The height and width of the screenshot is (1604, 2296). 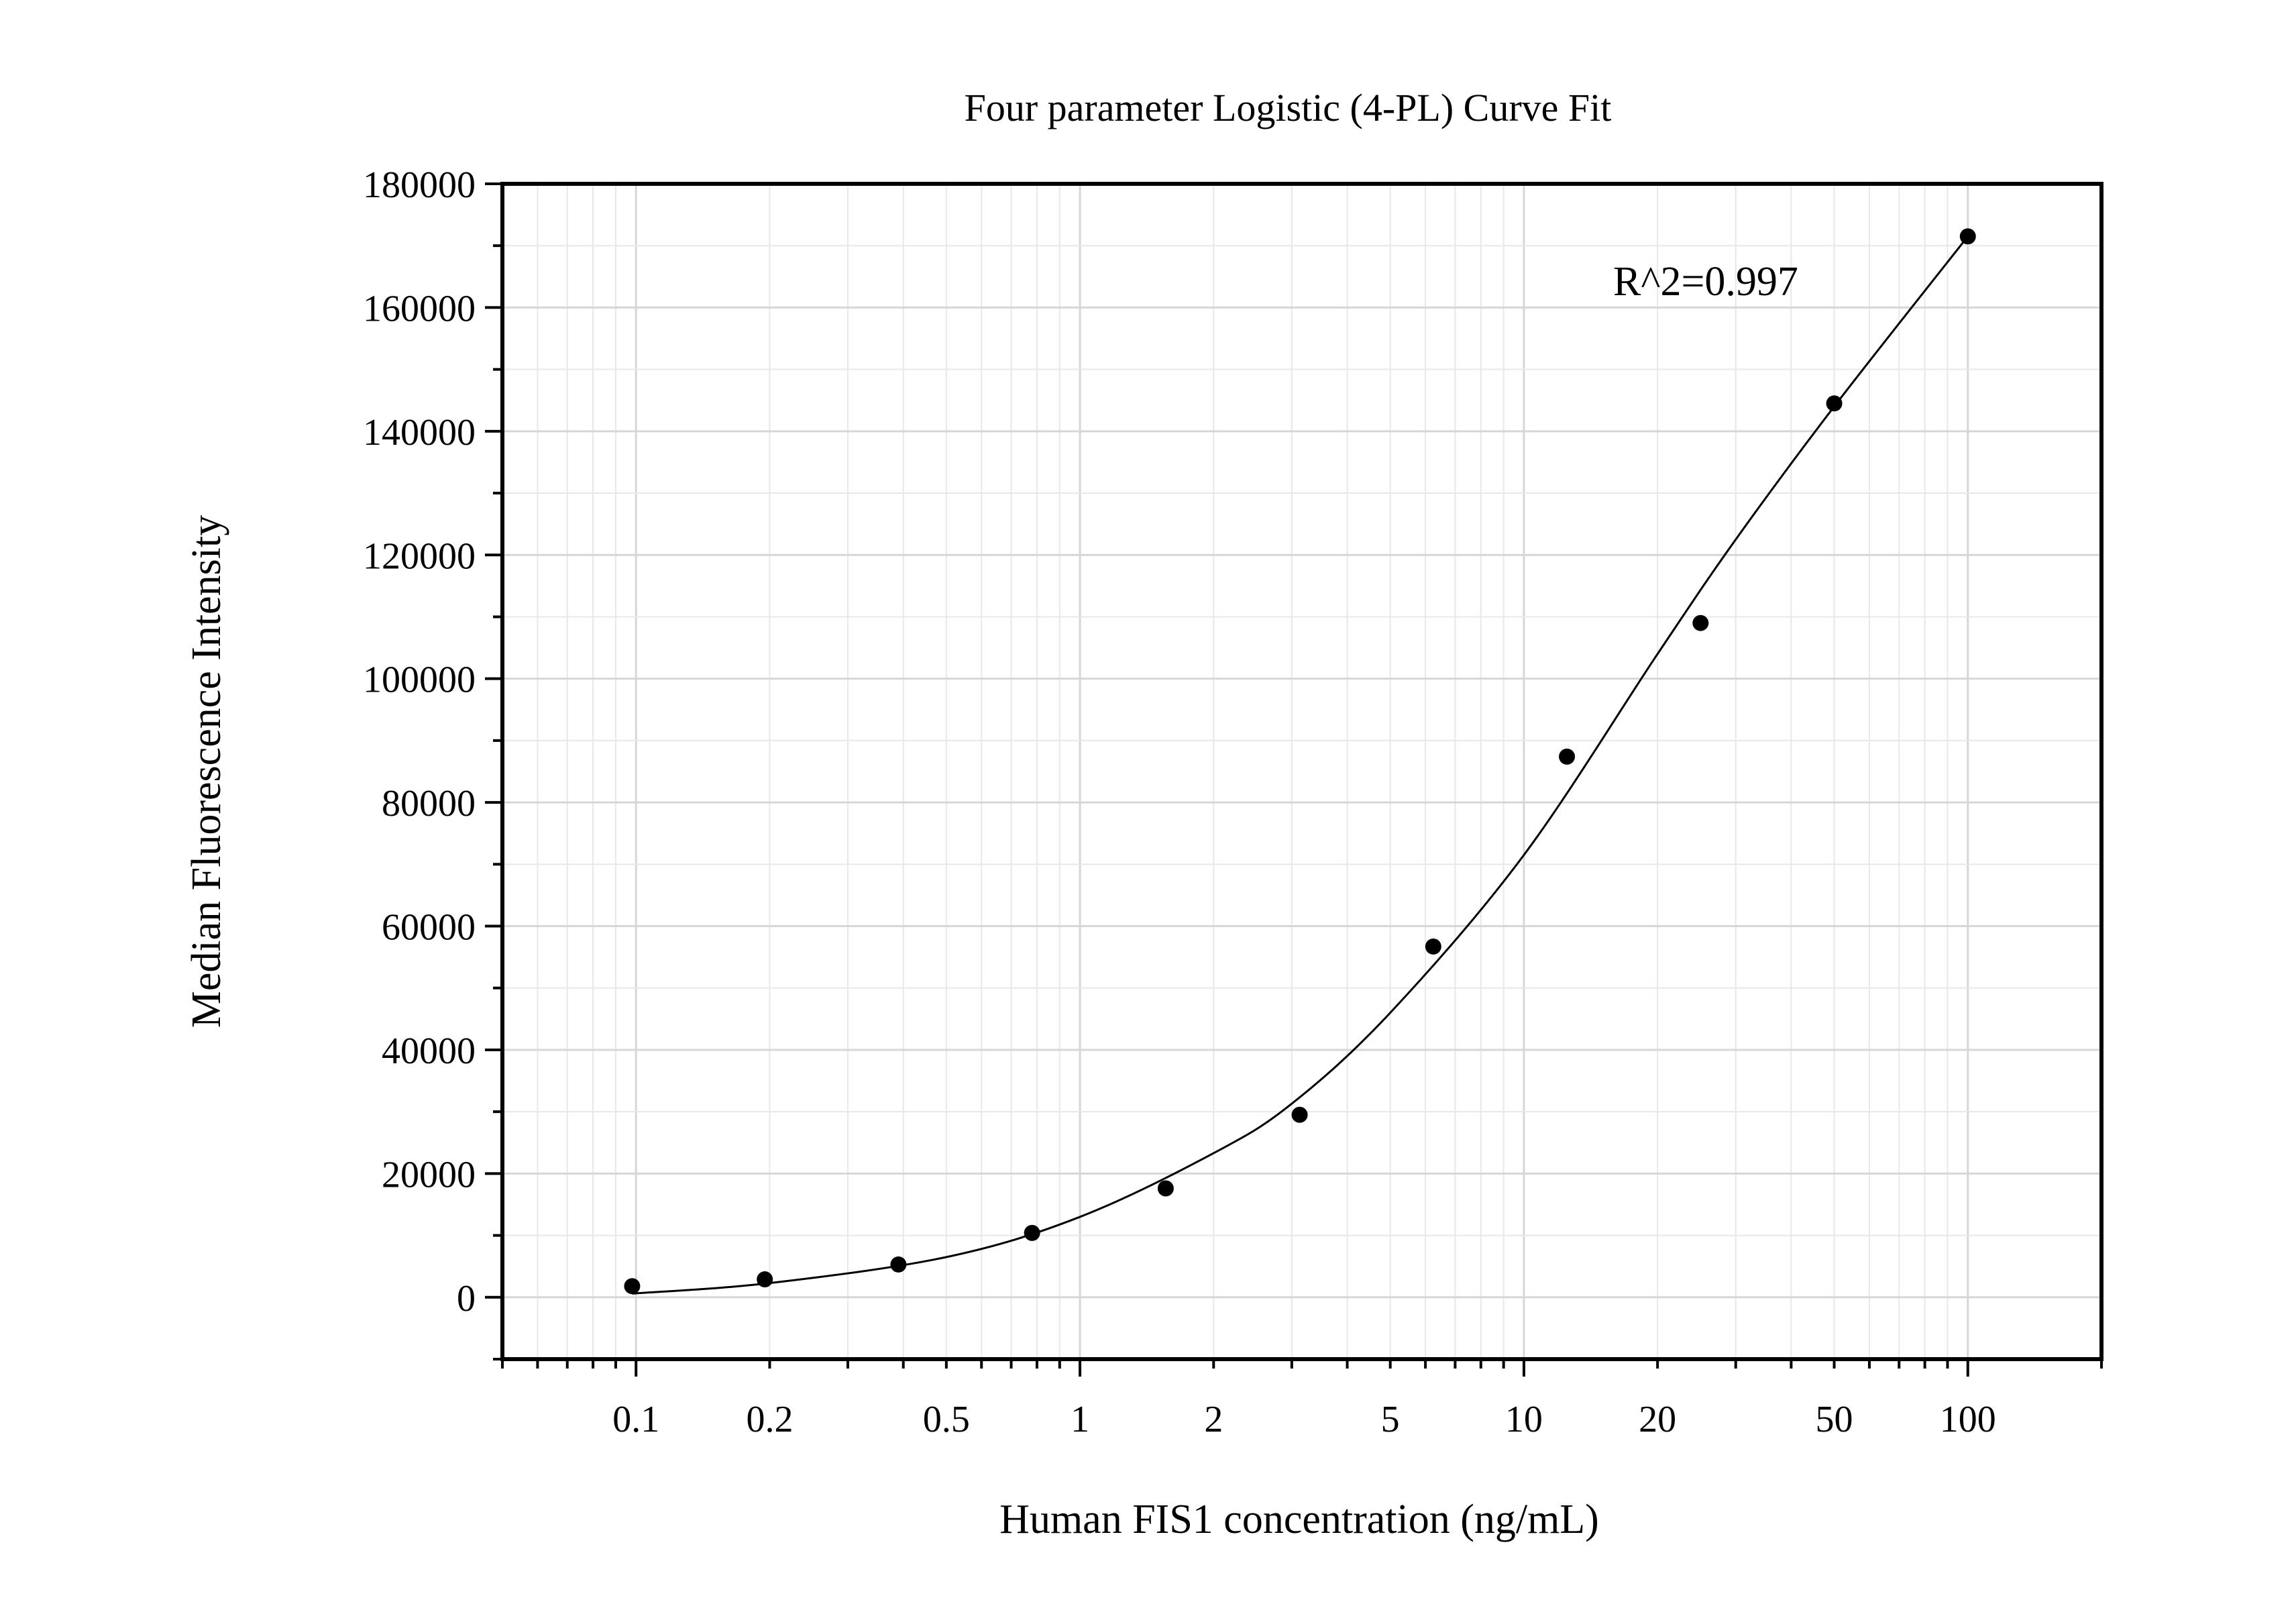 I want to click on x-tick-label: 0.2, so click(x=769, y=1420).